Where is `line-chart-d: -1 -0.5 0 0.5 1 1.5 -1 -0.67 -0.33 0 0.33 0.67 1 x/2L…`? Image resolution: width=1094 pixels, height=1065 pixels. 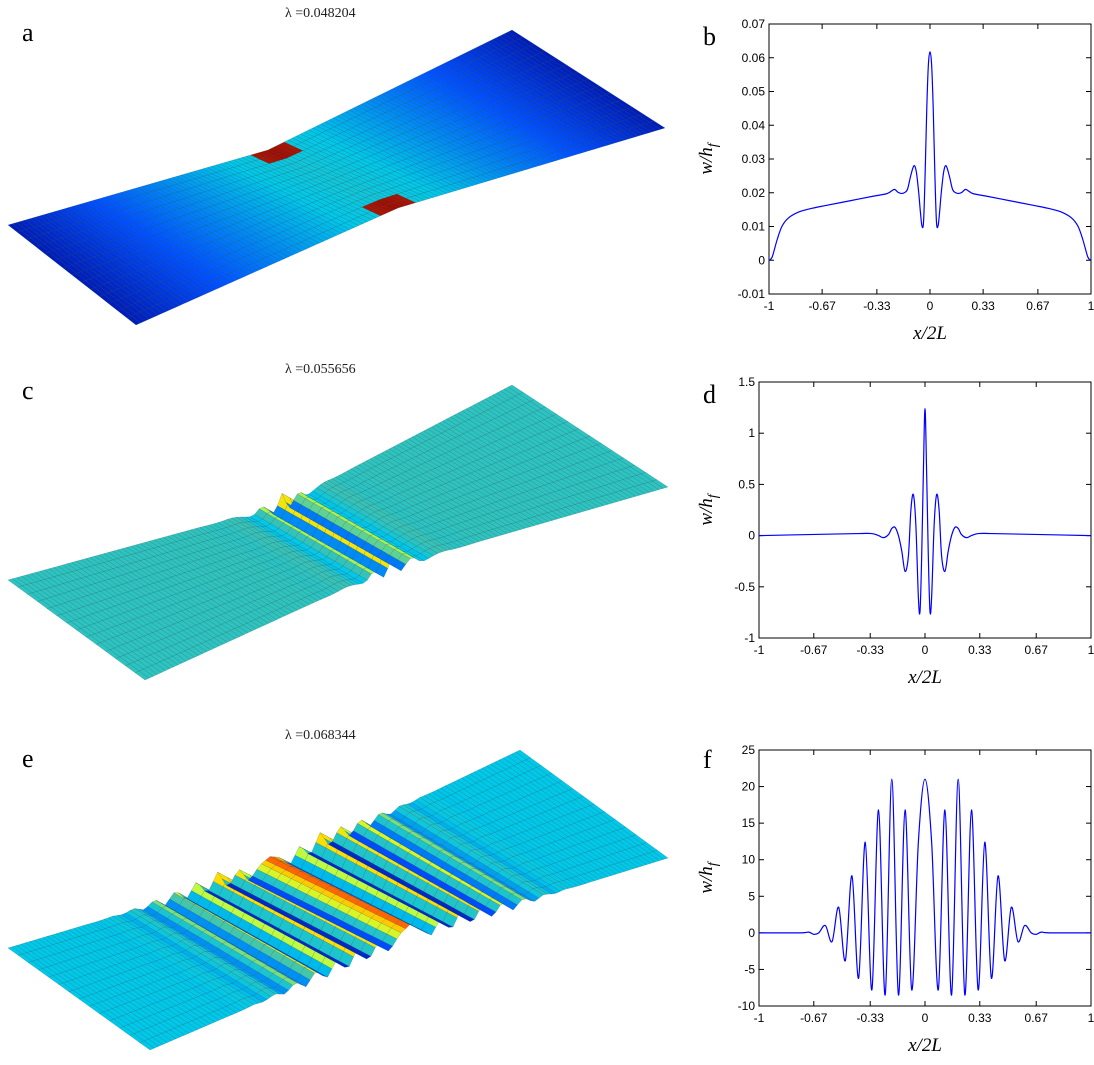 line-chart-d: -1 -0.5 0 0.5 1 1.5 -1 -0.67 -0.33 0 0.33 0.67 1 x/2L… is located at coordinates (895, 531).